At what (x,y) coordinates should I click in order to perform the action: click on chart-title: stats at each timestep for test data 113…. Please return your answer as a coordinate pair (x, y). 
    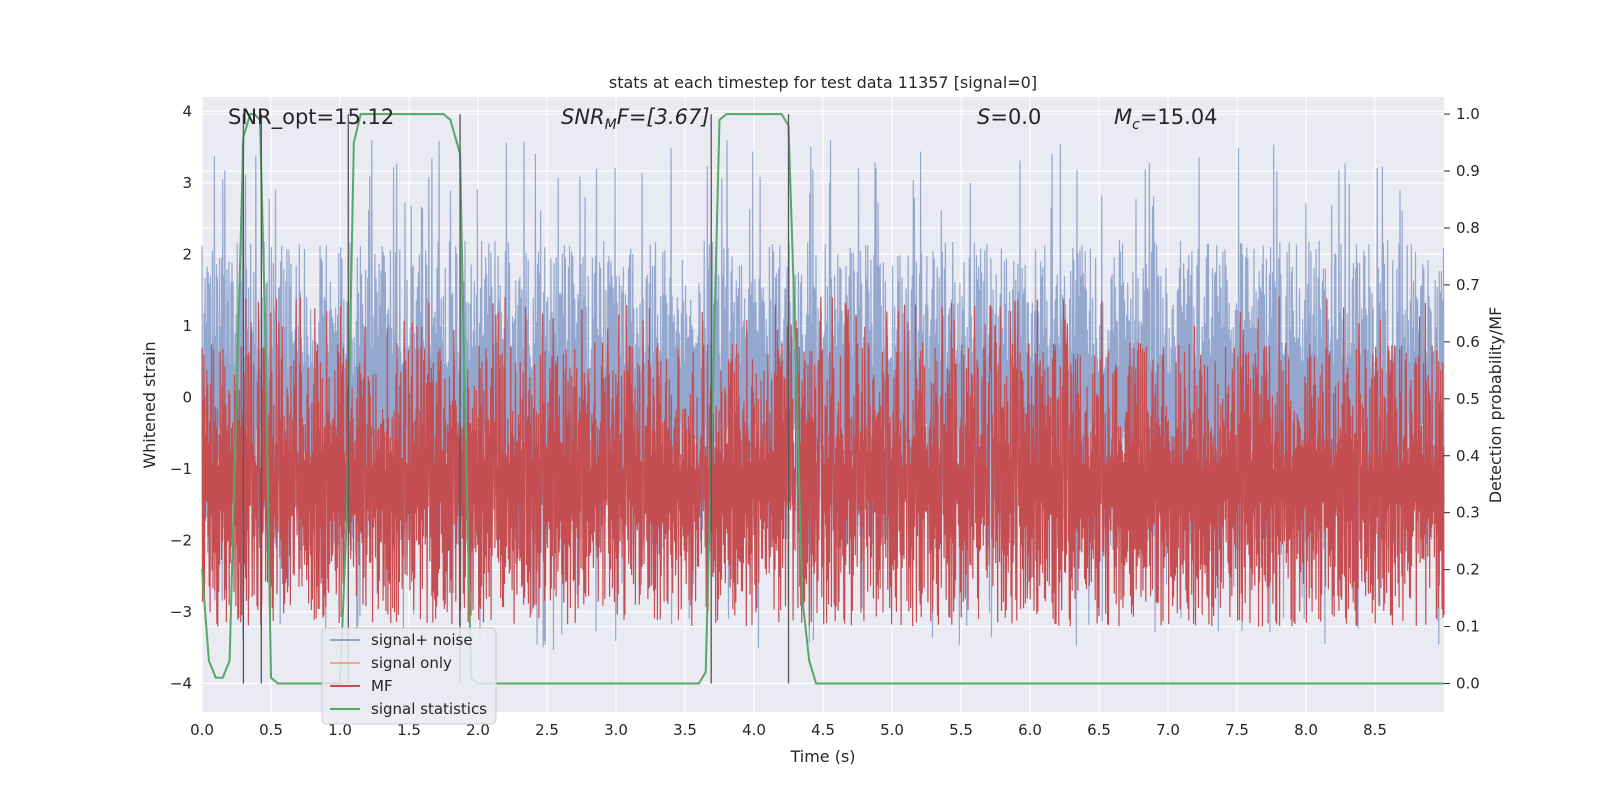
    Looking at the image, I should click on (823, 82).